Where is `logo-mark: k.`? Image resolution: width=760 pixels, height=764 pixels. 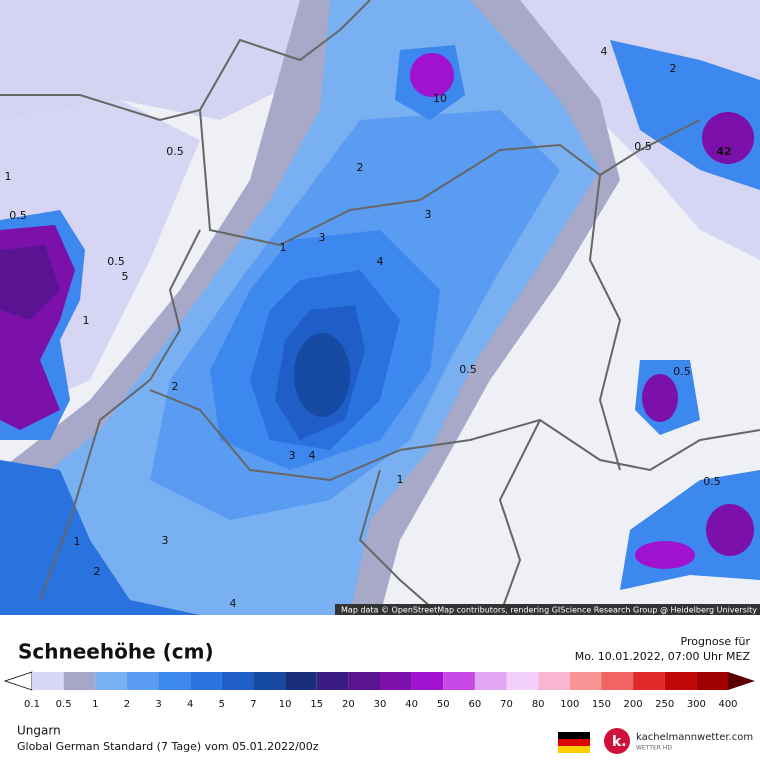 logo-mark: k. is located at coordinates (619, 742).